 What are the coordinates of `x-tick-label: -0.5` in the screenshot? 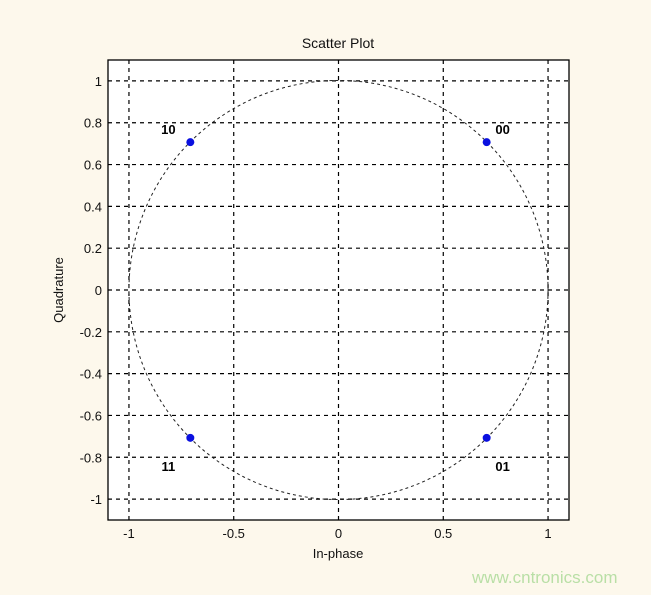 It's located at (234, 533).